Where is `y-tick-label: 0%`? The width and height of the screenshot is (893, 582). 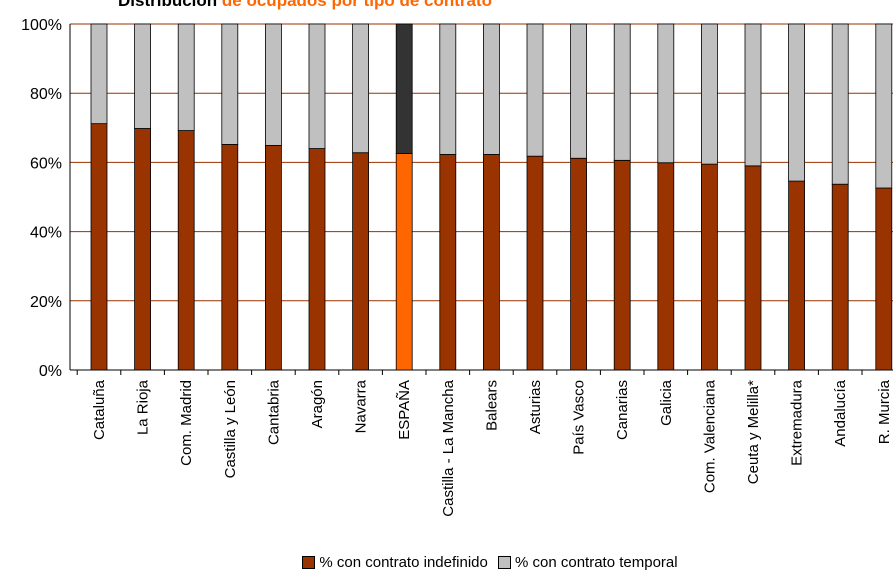 y-tick-label: 0% is located at coordinates (50, 371).